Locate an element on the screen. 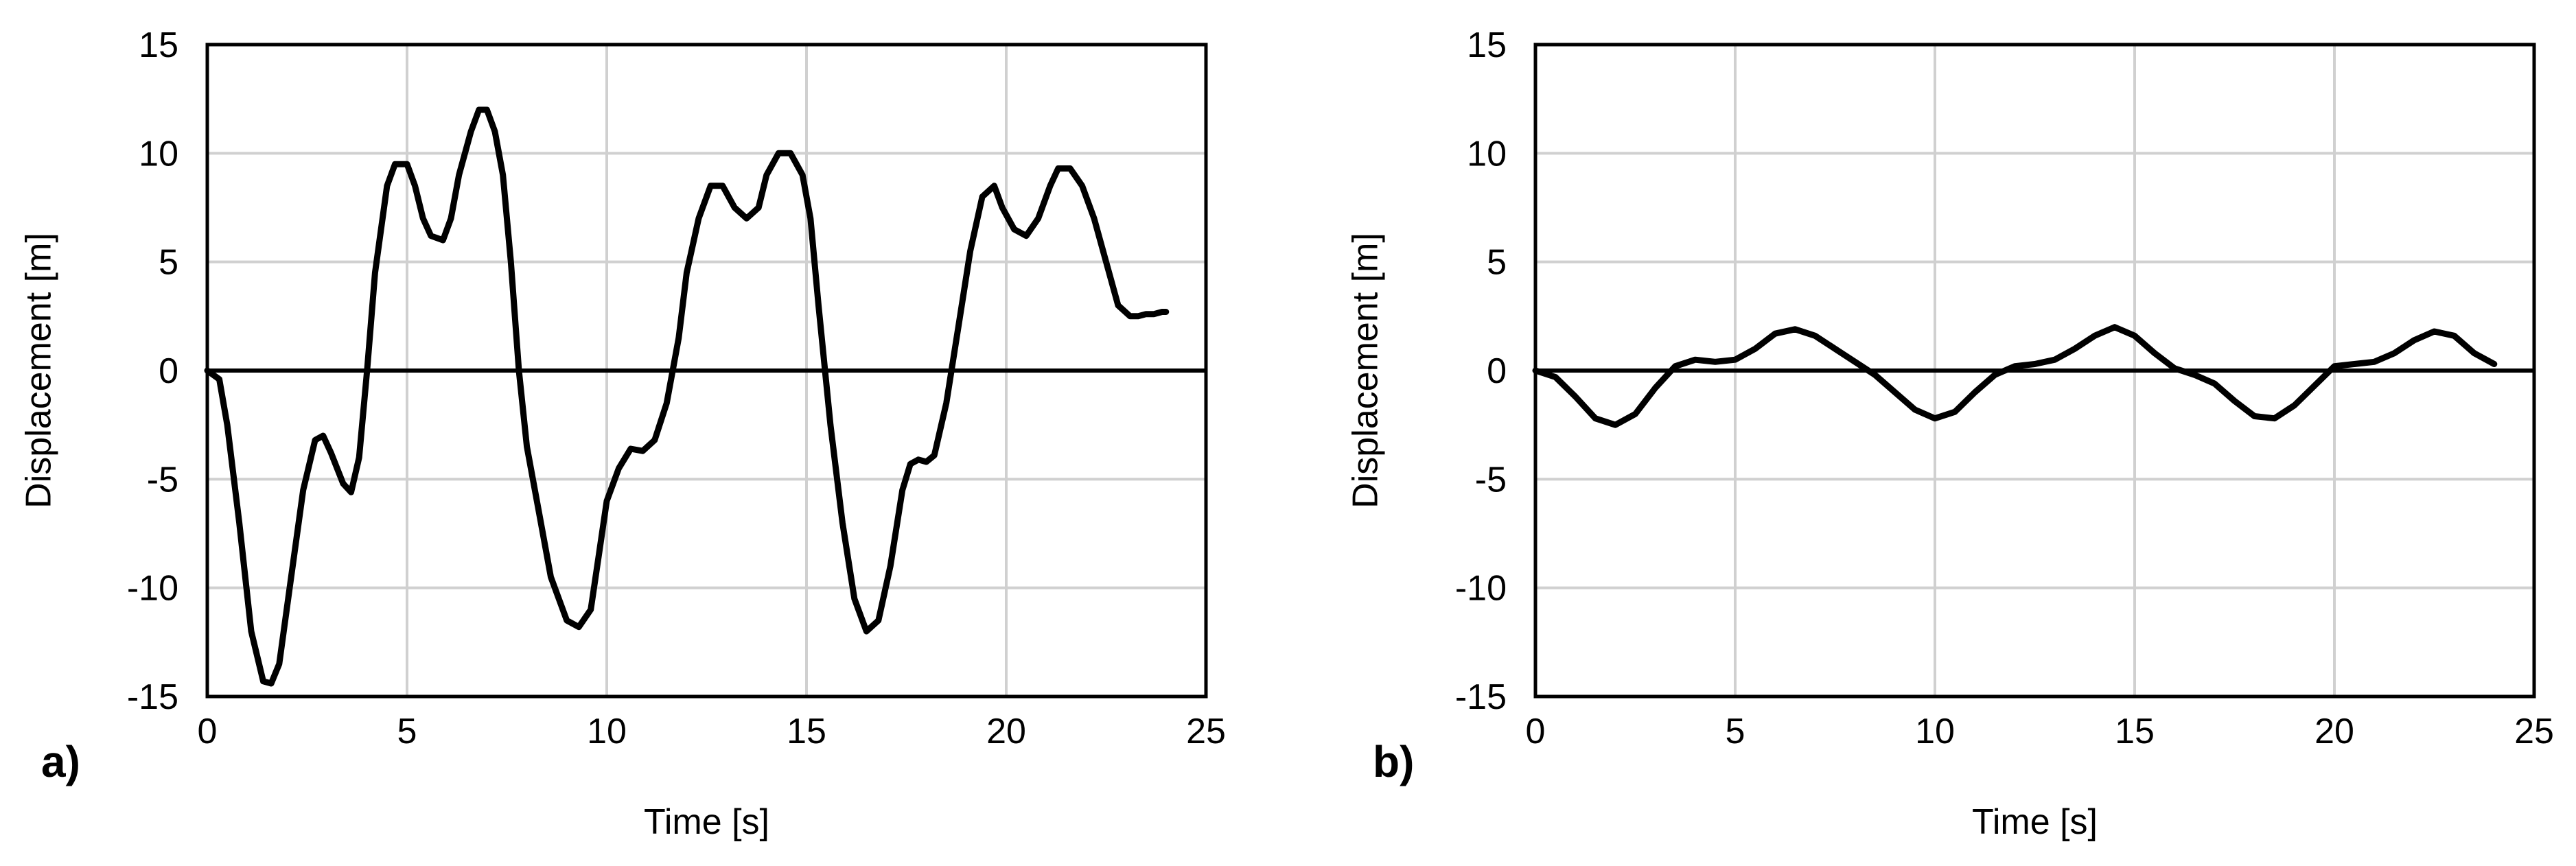  panel-label: a) is located at coordinates (61, 761).